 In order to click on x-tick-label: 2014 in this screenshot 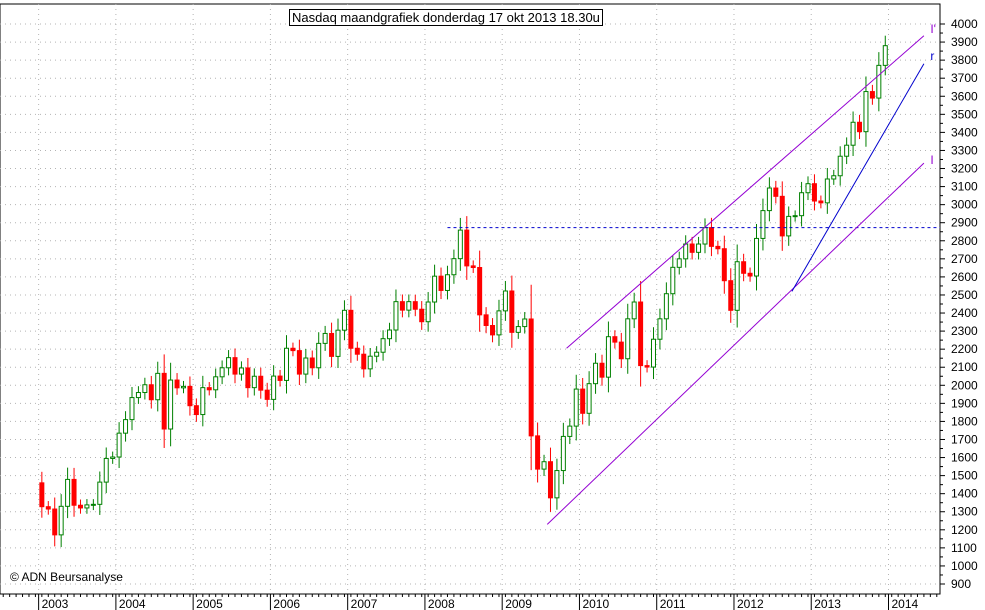, I will do `click(904, 603)`.